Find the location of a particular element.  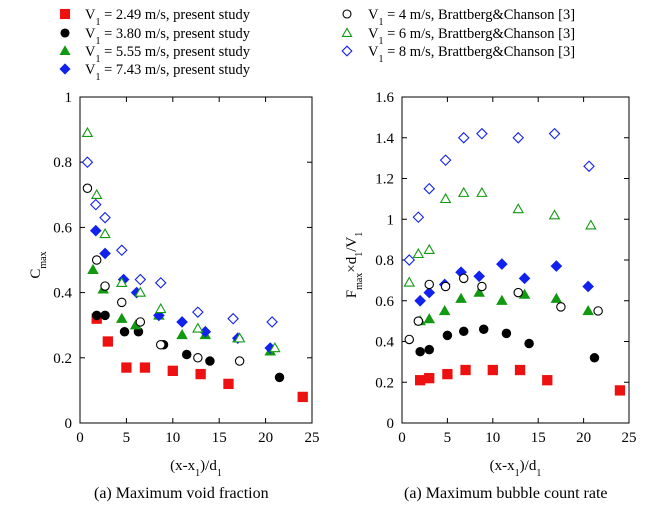

legend-label-s1: V1 = 2.49 m/s, present study is located at coordinates (168, 17).